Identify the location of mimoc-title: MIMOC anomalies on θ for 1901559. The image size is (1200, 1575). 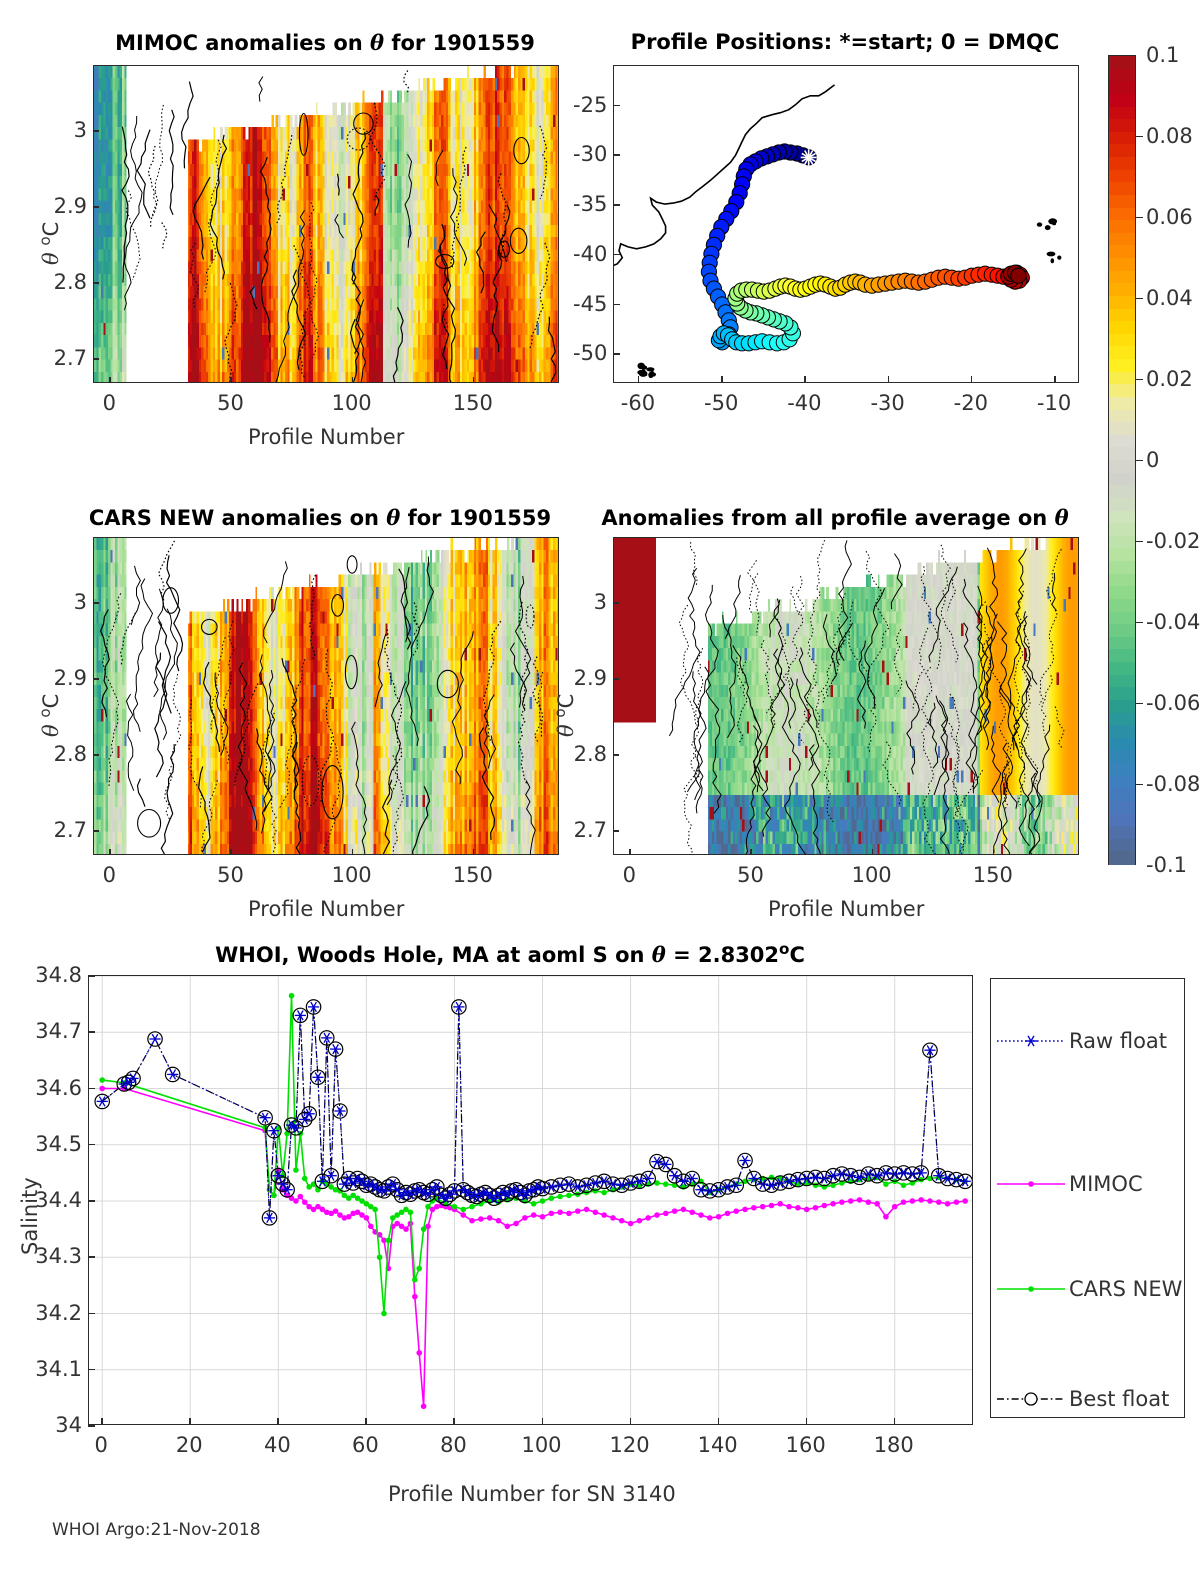
(325, 42).